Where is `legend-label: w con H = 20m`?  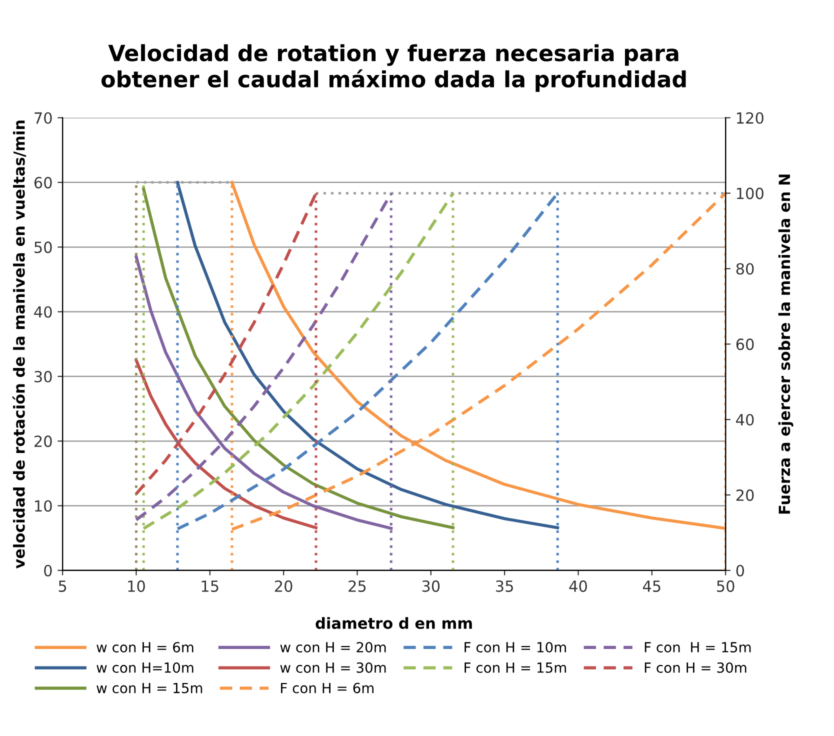
legend-label: w con H = 20m is located at coordinates (333, 647).